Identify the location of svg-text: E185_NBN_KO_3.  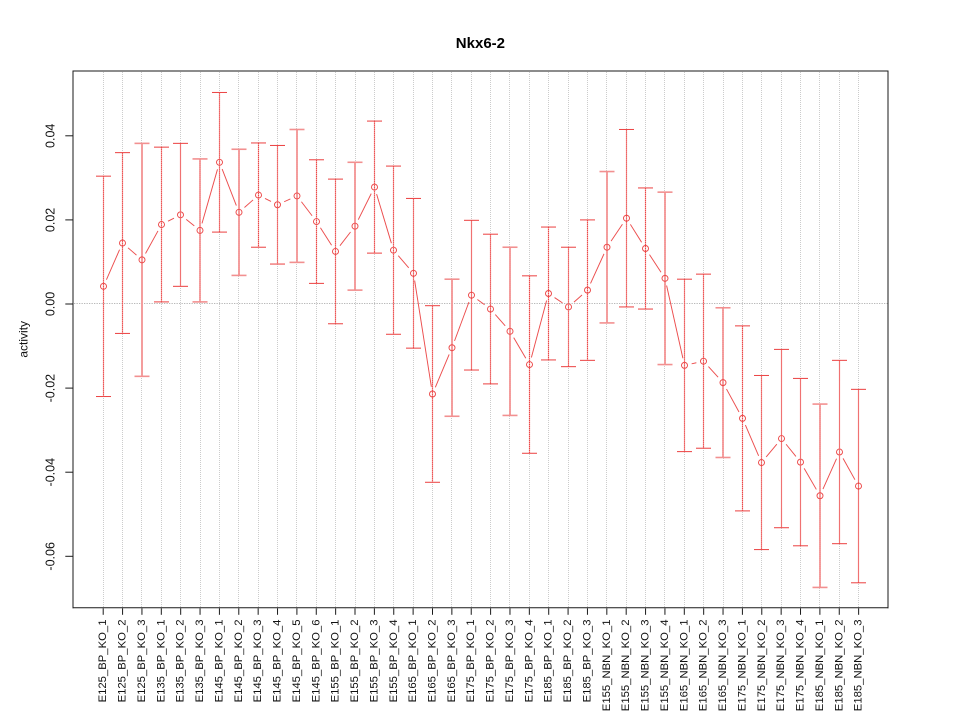
(859, 666).